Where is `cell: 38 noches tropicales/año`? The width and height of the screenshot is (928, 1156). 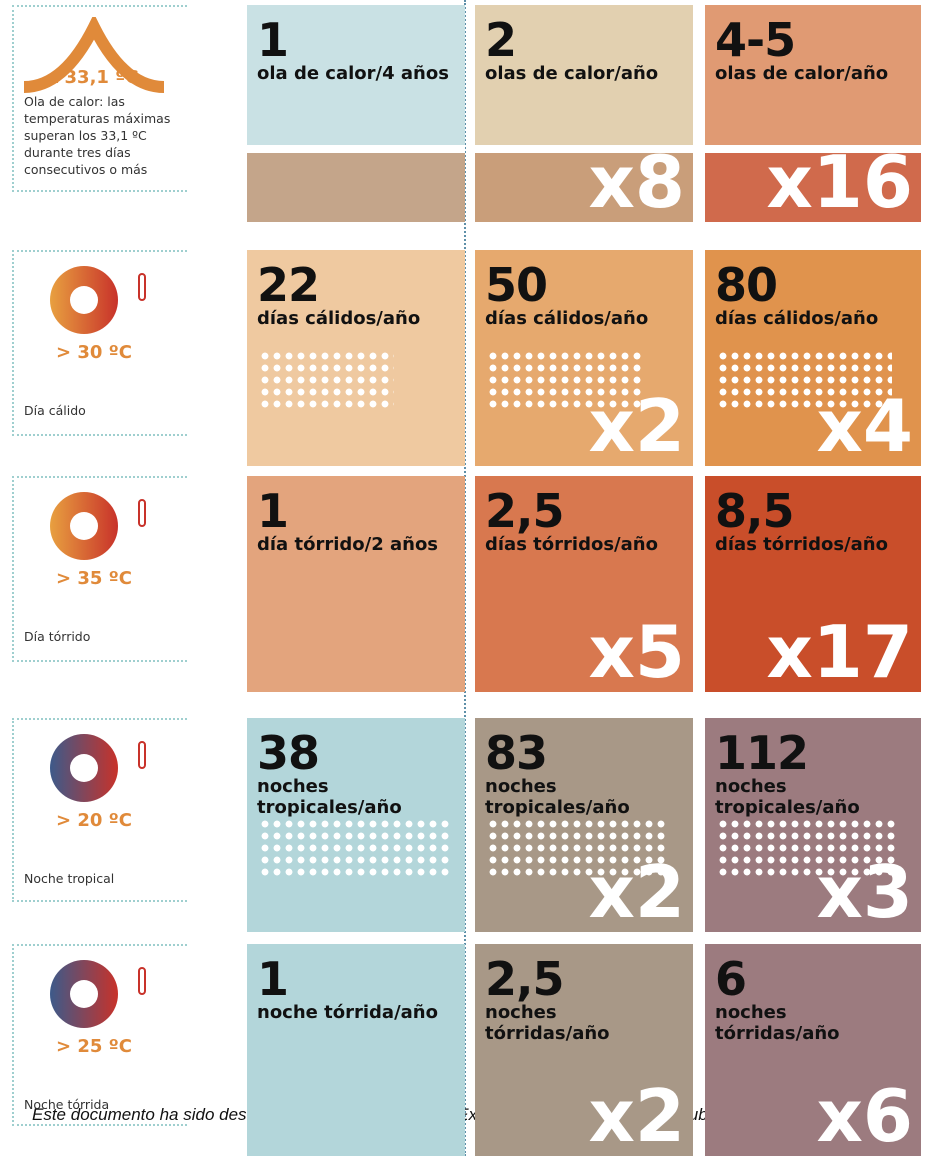 cell: 38 noches tropicales/año is located at coordinates (356, 825).